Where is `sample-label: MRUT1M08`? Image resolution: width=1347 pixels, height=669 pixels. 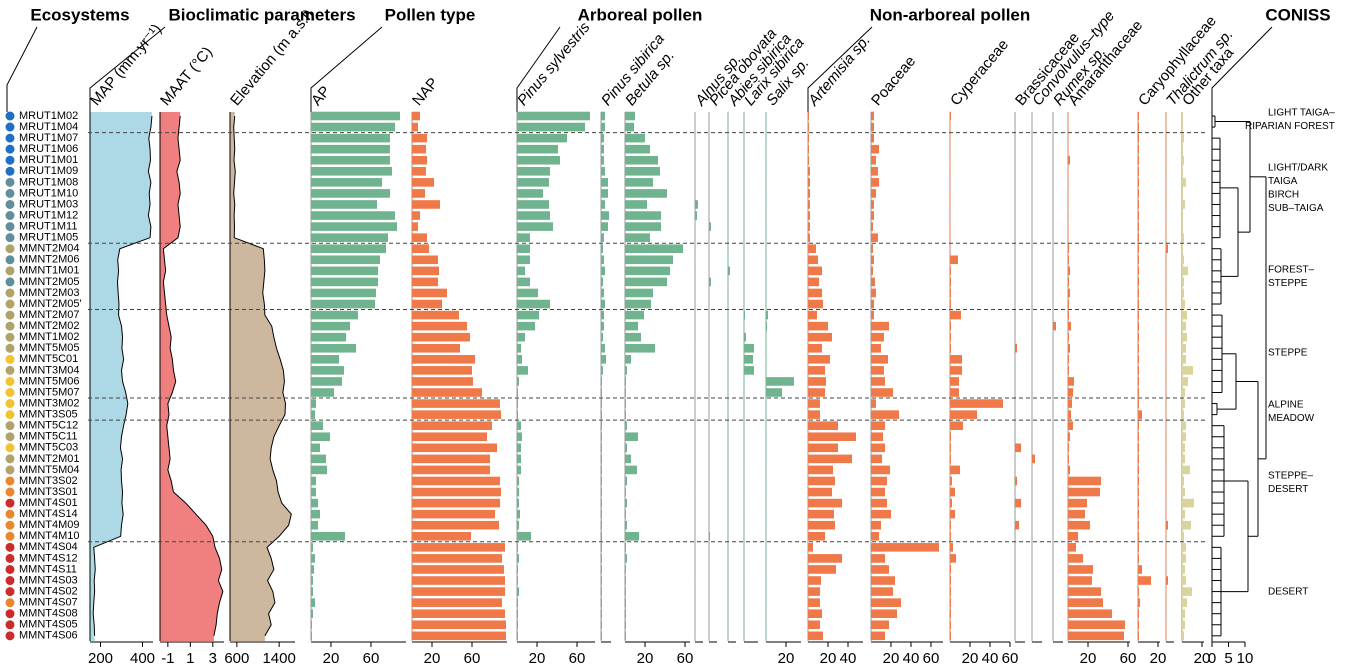 sample-label: MRUT1M08 is located at coordinates (48, 182).